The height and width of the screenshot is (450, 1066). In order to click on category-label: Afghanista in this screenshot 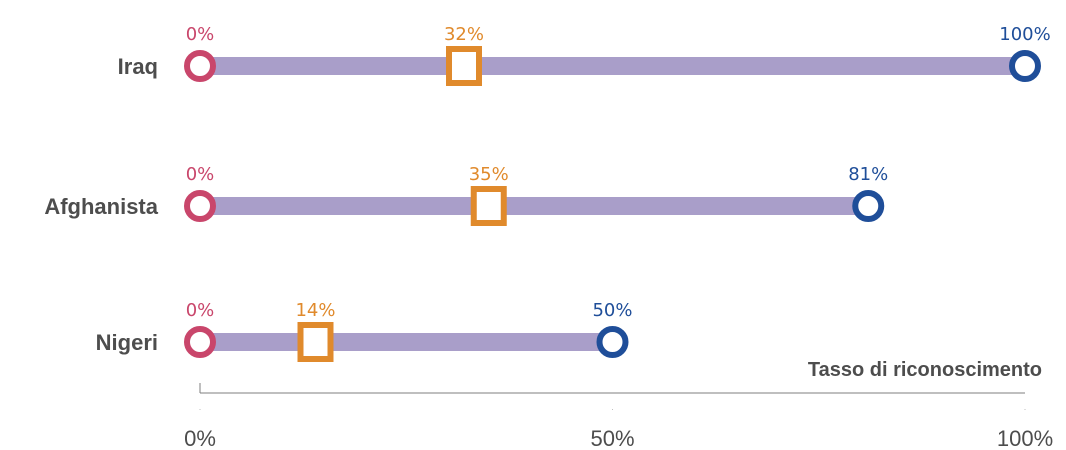, I will do `click(101, 206)`.